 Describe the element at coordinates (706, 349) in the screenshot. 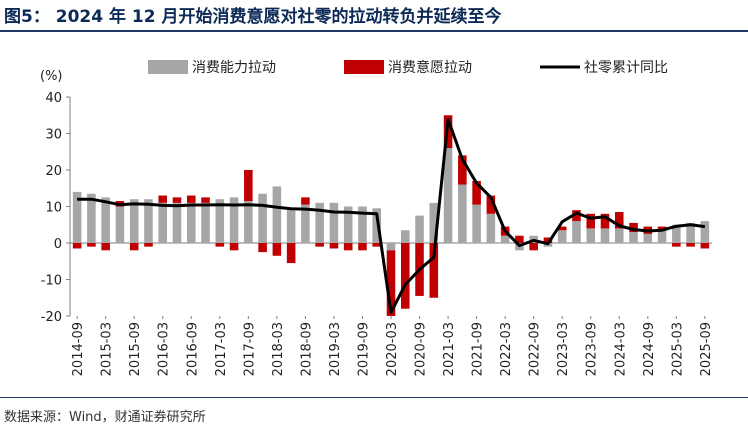

I see `x-tick-label: 2025-09` at that location.